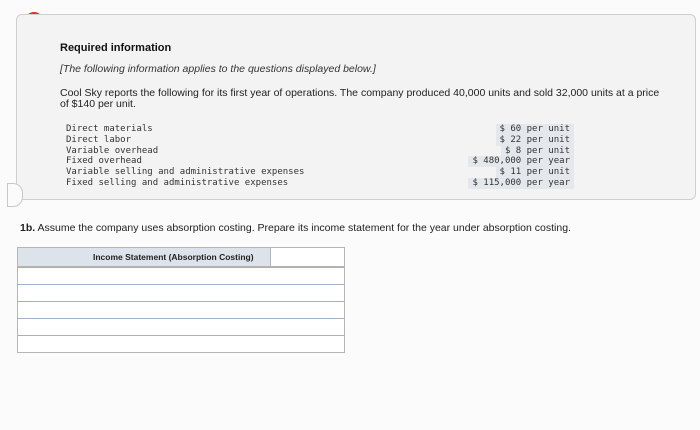  What do you see at coordinates (320, 162) in the screenshot?
I see `fact-row: Fixed overhead $ 480,000 per year` at bounding box center [320, 162].